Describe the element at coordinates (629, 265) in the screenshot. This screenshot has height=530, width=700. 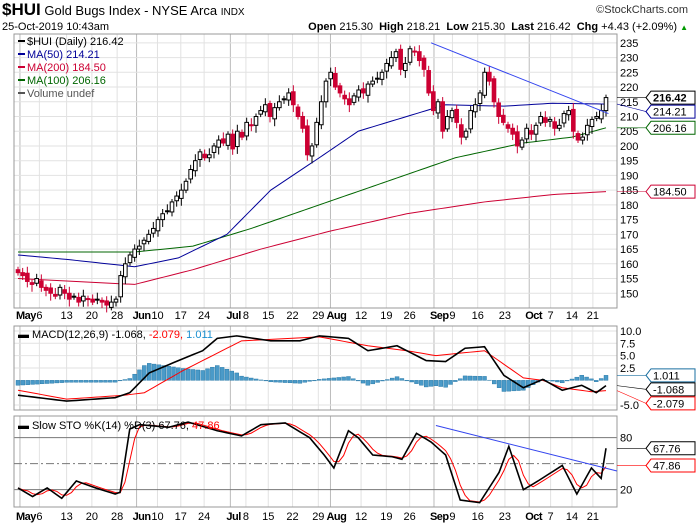
I see `y-tick-label: 160` at that location.